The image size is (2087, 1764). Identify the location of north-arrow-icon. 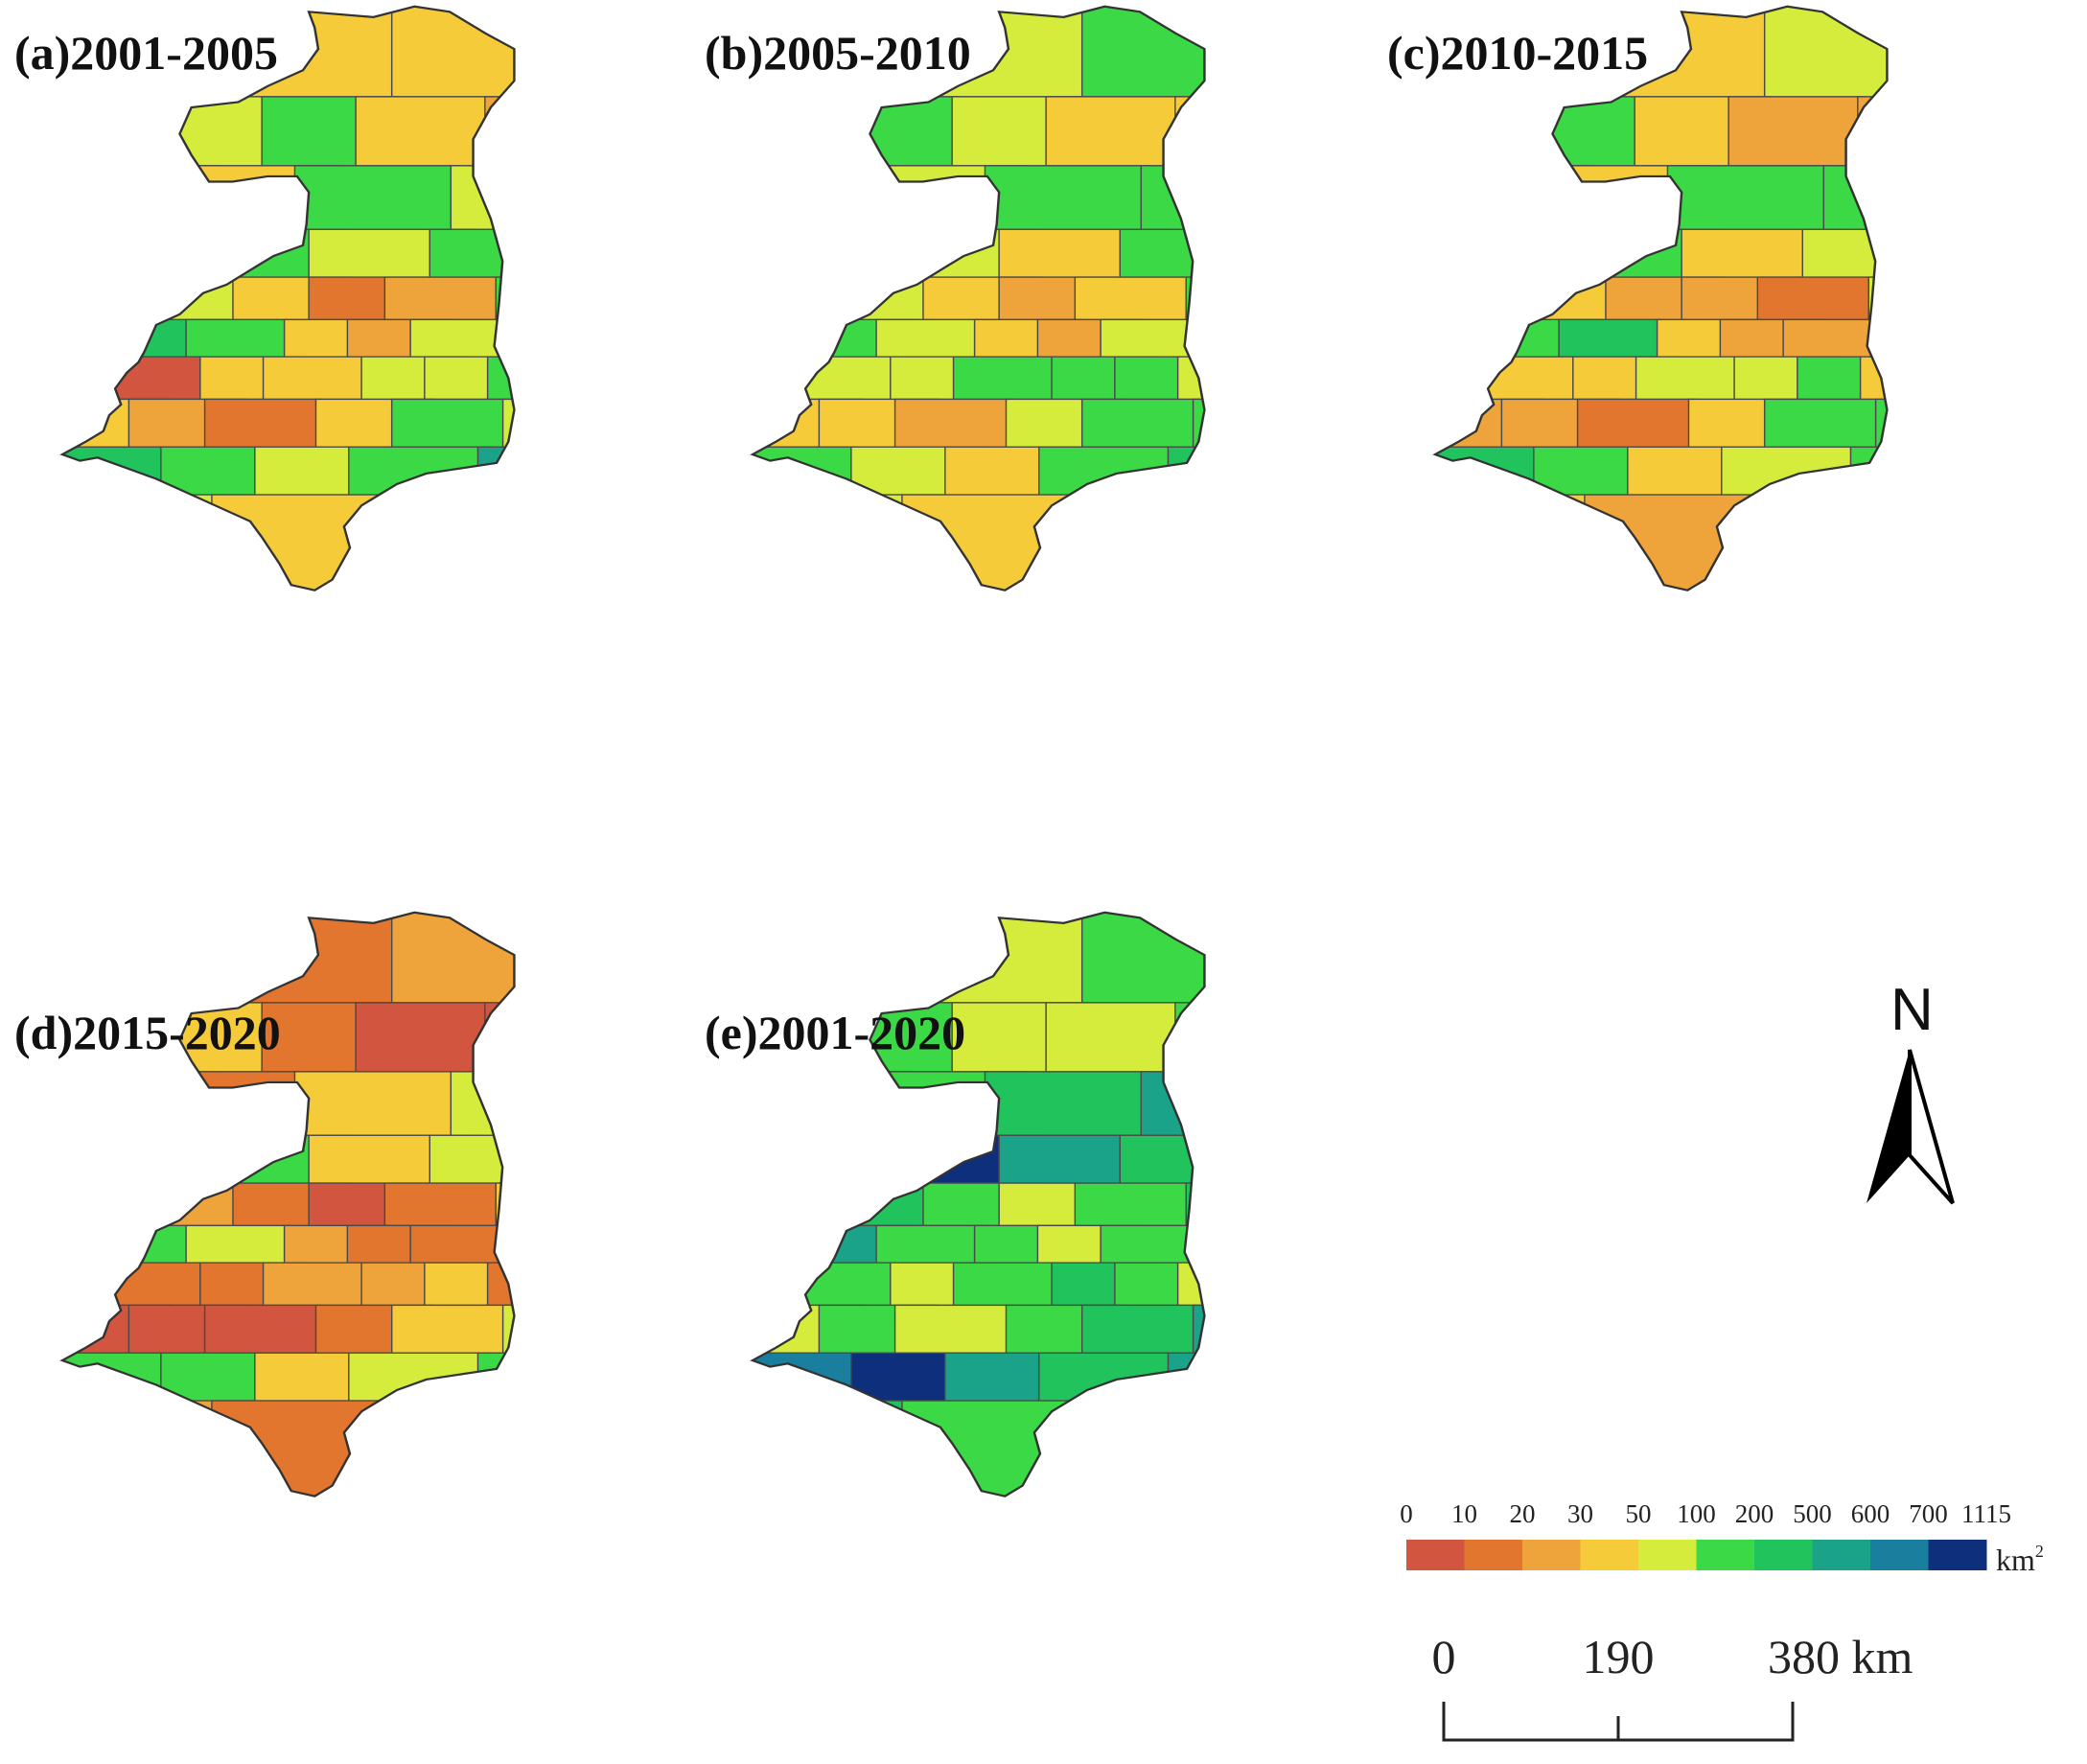
(1911, 1127).